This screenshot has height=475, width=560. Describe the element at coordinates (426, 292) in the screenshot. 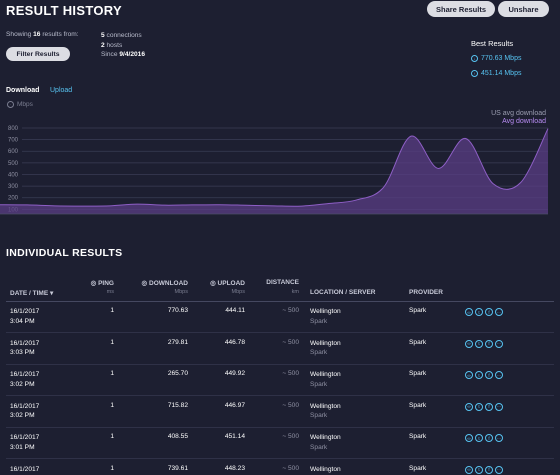

I see `col-provider: PROVIDER` at that location.